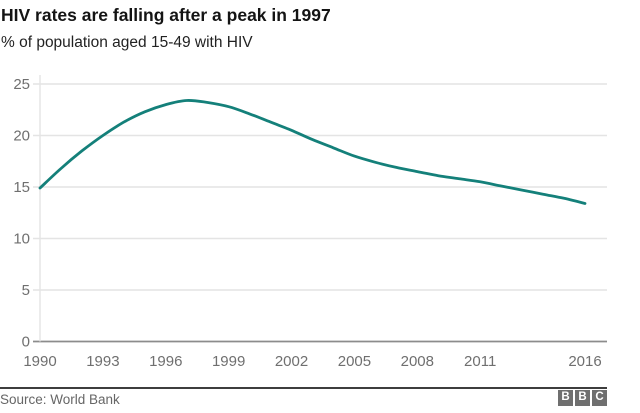 Image resolution: width=640 pixels, height=413 pixels. I want to click on bbc-logo-block: C, so click(599, 398).